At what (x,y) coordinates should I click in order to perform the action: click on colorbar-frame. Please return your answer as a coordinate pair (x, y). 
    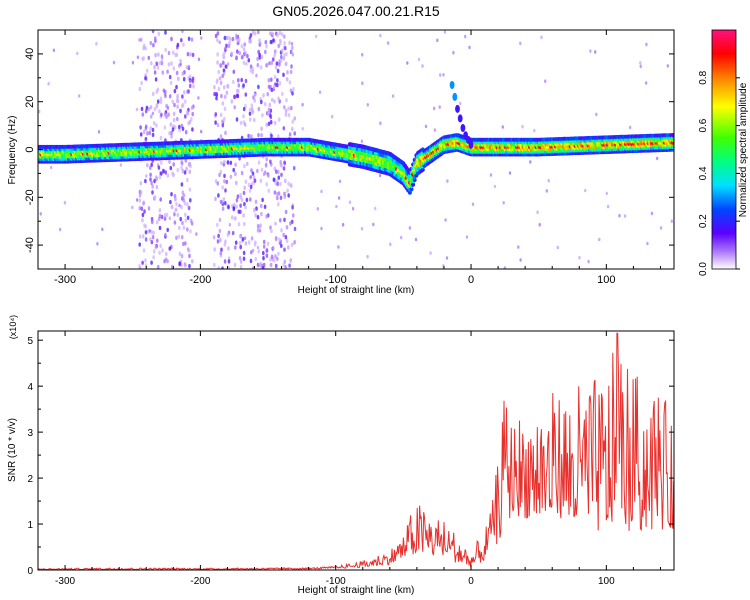
    Looking at the image, I should click on (724, 149).